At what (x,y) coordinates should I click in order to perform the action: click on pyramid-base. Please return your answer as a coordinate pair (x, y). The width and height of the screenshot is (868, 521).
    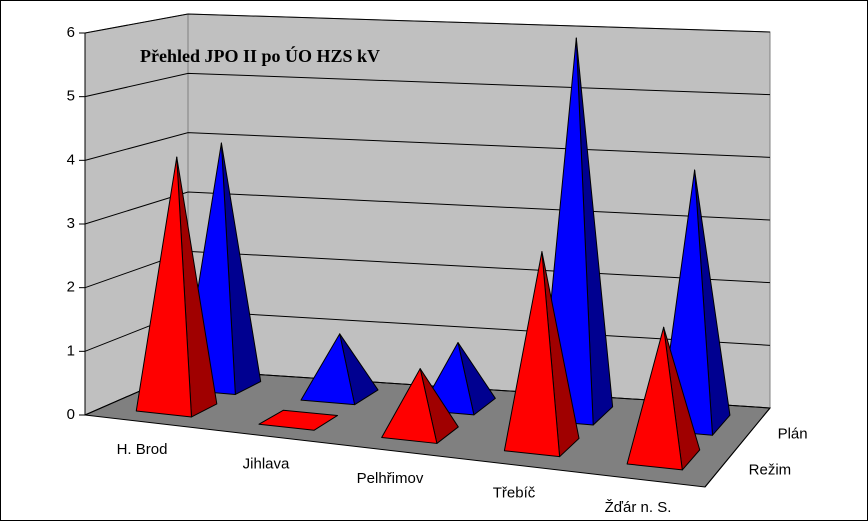
    Looking at the image, I should click on (298, 420).